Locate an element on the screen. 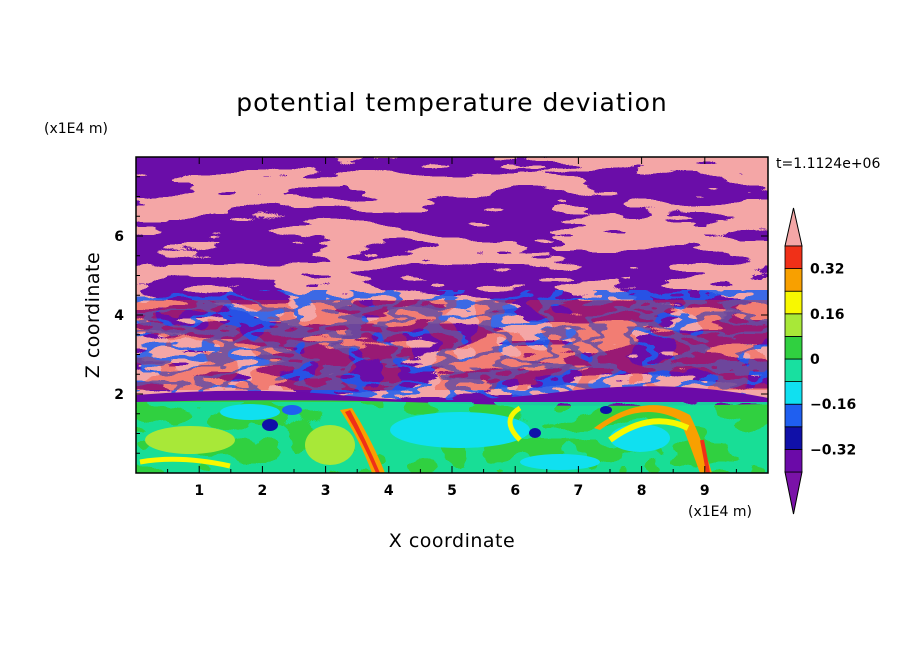 The width and height of the screenshot is (904, 654). time-label: t=1.1124e+06 is located at coordinates (828, 164).